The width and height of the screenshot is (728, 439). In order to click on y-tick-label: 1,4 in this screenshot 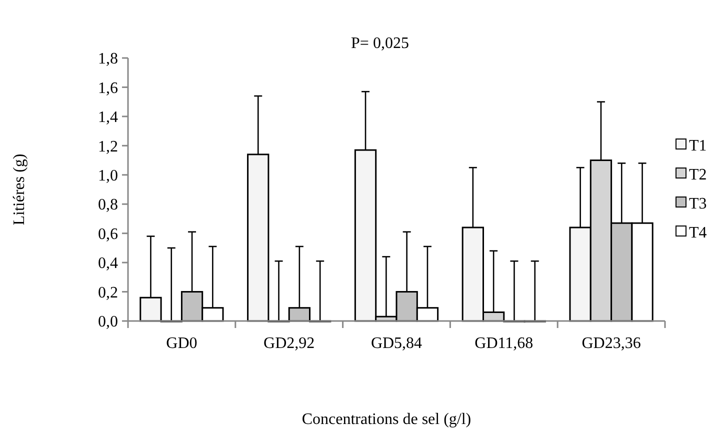, I will do `click(108, 117)`.